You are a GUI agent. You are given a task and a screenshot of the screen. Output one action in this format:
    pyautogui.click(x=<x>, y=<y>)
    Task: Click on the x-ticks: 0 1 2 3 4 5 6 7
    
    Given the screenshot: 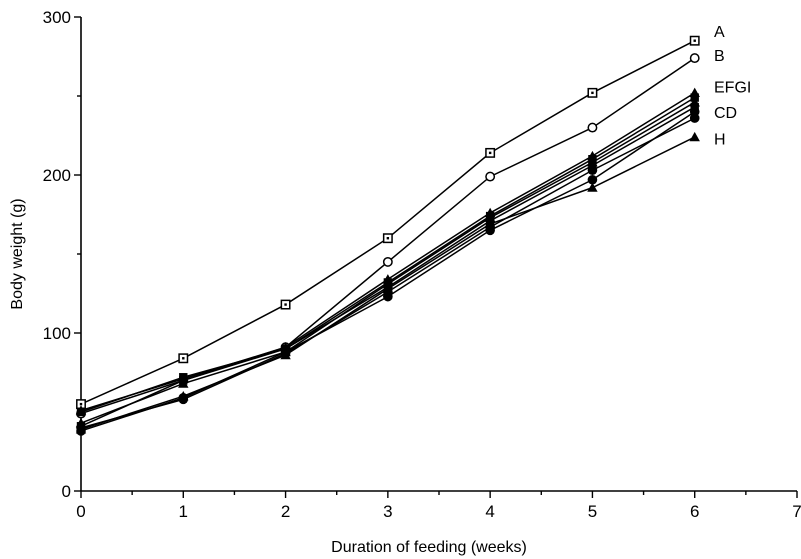 What is the action you would take?
    pyautogui.click(x=438, y=506)
    